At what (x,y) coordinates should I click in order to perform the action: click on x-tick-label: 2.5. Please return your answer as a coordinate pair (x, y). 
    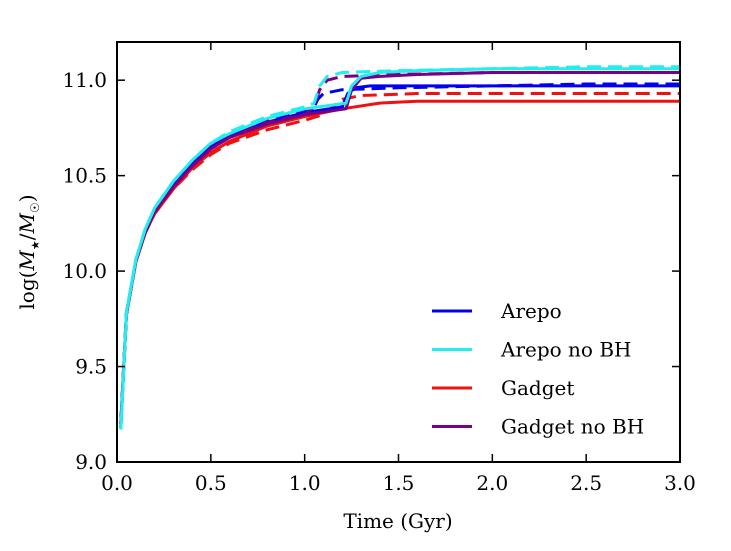
    Looking at the image, I should click on (586, 483).